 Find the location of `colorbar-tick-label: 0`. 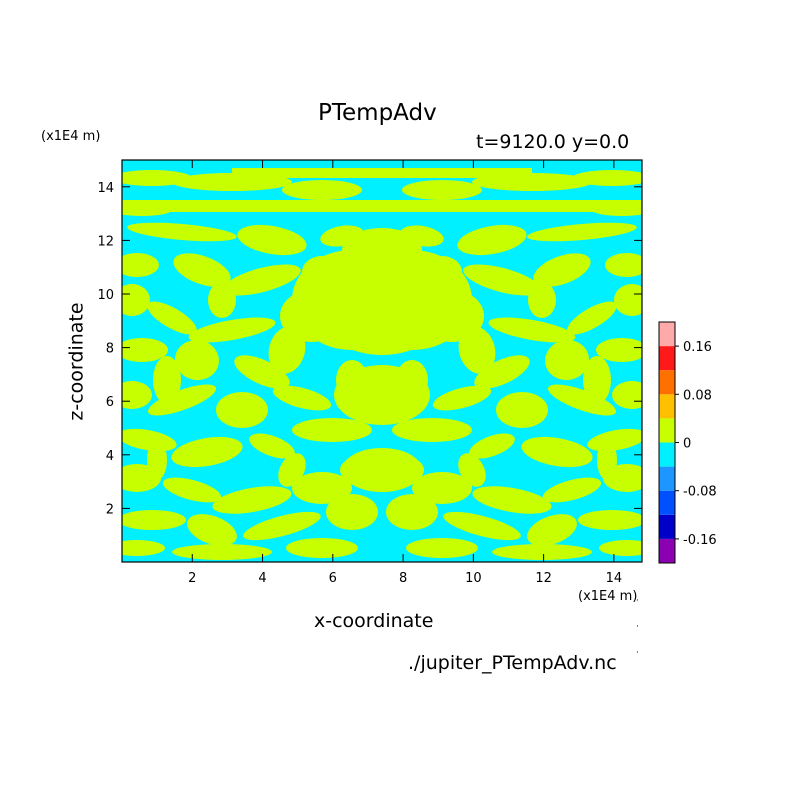

colorbar-tick-label: 0 is located at coordinates (687, 444).